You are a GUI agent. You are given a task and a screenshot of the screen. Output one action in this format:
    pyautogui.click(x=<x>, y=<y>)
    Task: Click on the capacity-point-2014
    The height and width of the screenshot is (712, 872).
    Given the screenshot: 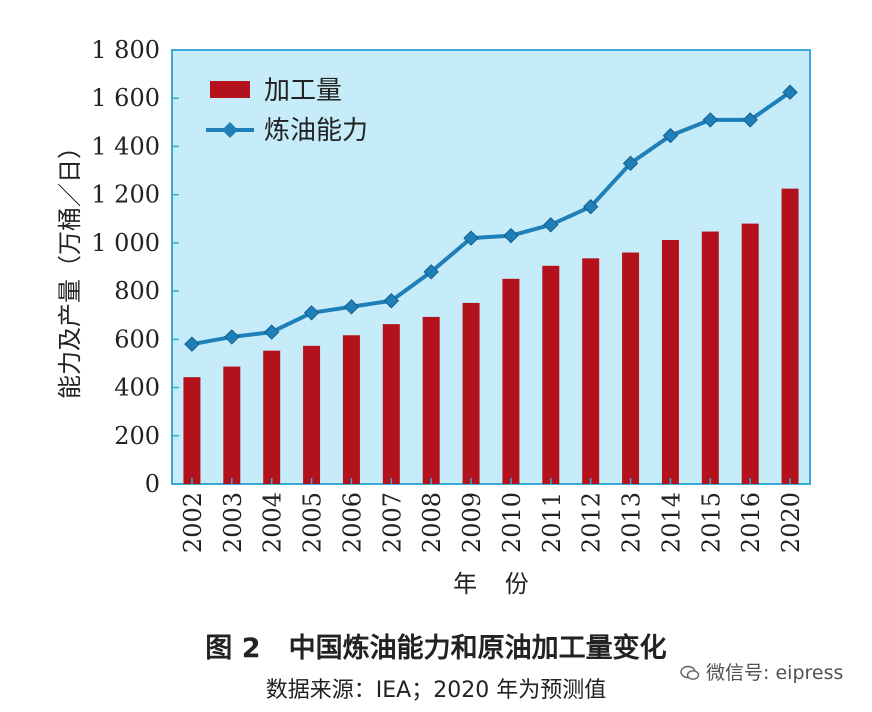 What is the action you would take?
    pyautogui.click(x=670, y=135)
    